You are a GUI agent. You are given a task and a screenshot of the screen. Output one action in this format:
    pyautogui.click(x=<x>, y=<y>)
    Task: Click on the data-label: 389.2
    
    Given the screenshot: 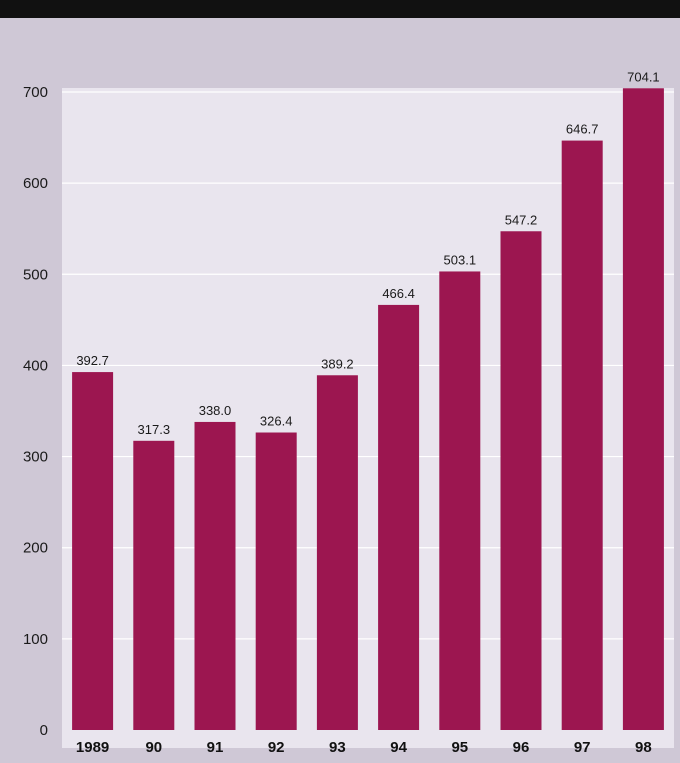 What is the action you would take?
    pyautogui.click(x=337, y=363)
    